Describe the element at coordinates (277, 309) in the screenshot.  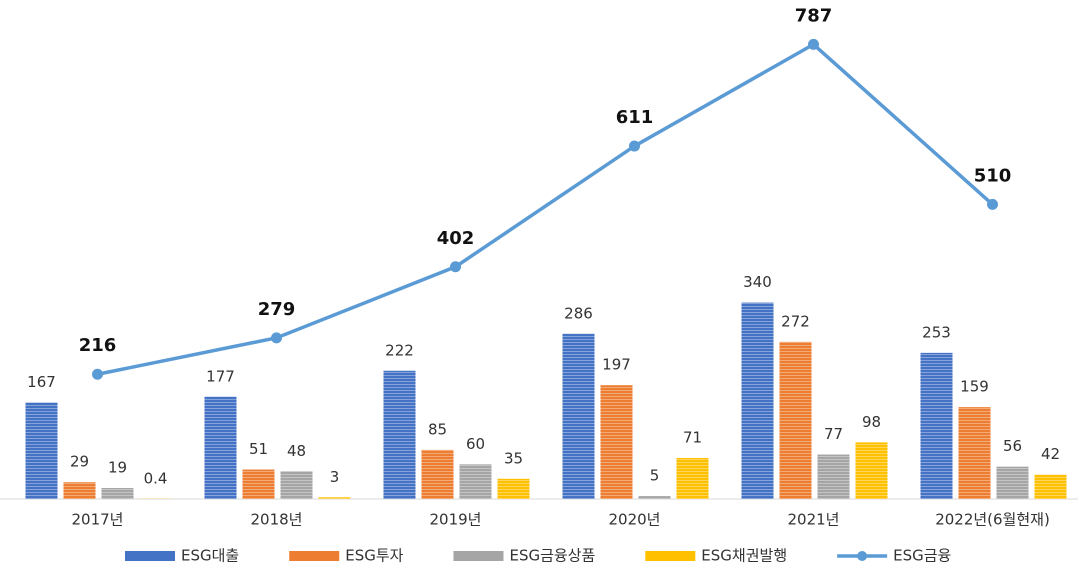
I see `data-label: 279` at that location.